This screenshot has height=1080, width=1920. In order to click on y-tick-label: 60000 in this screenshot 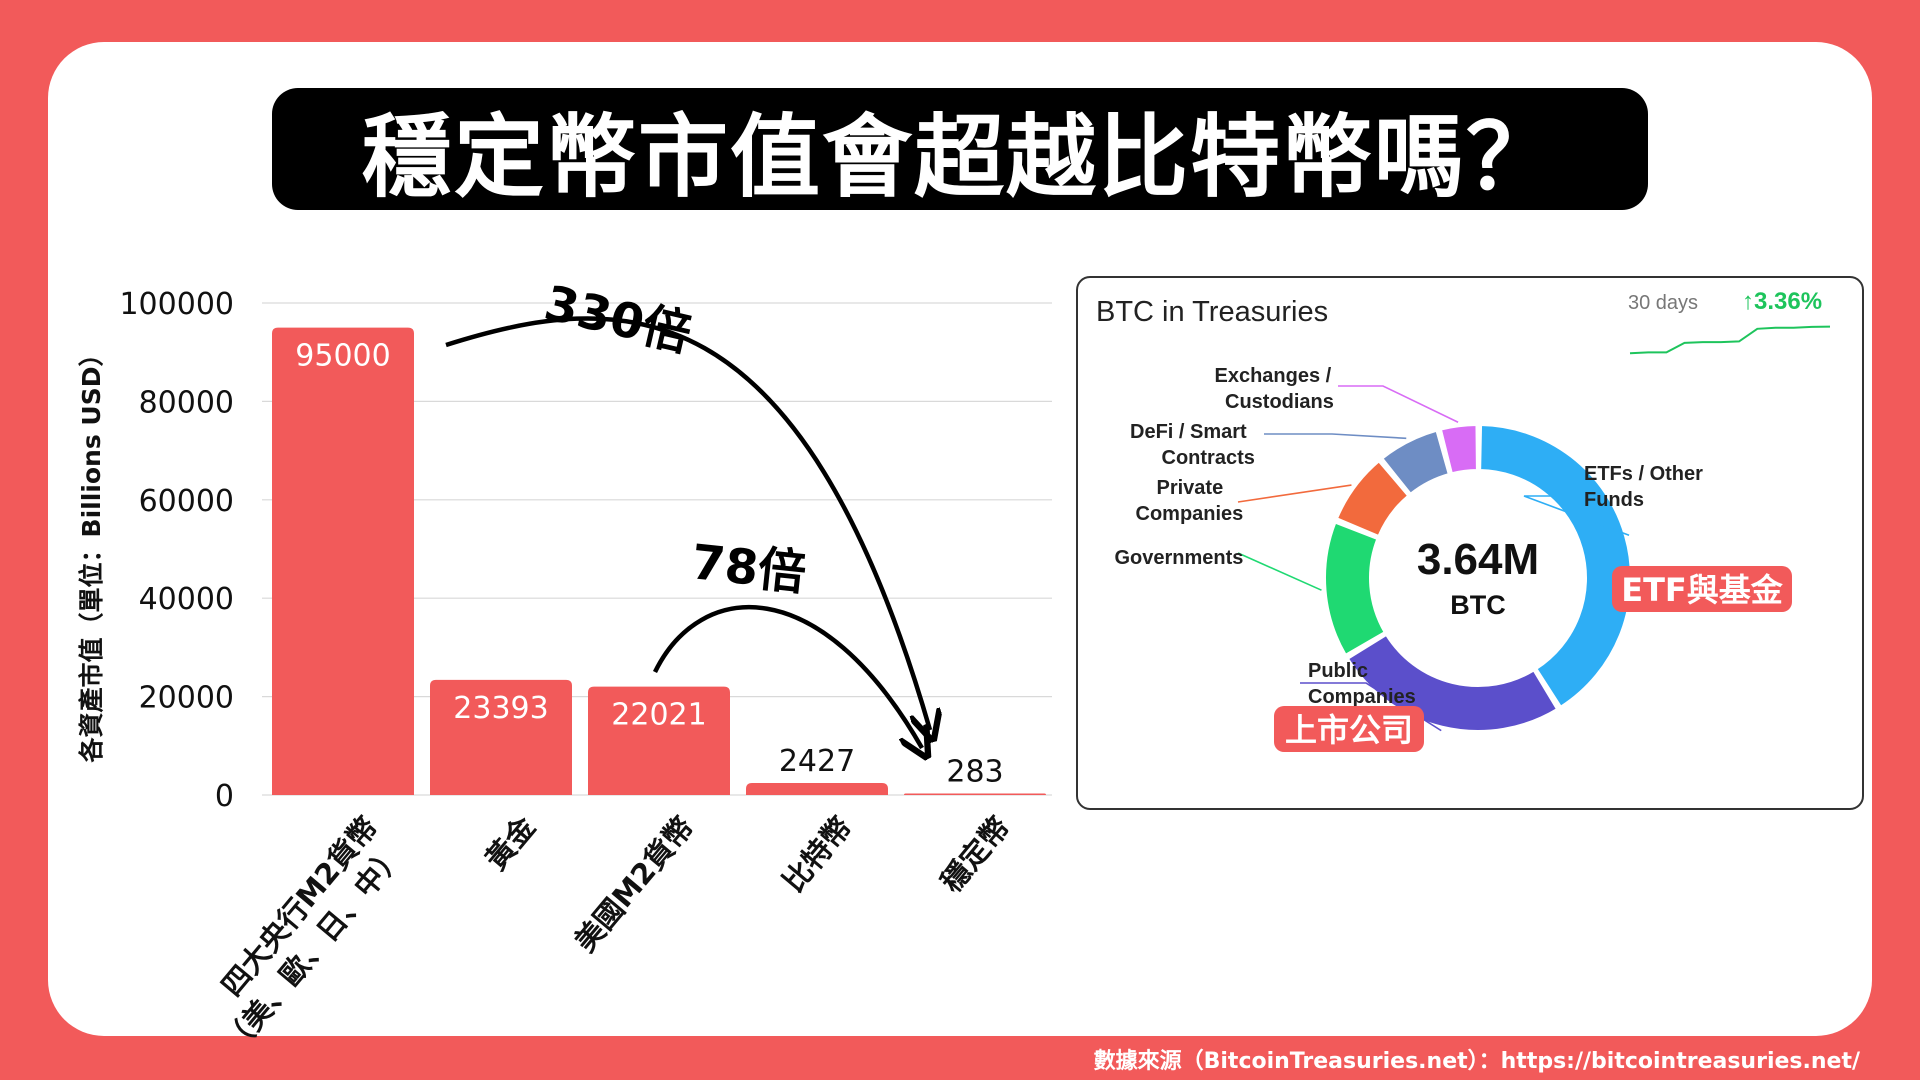, I will do `click(186, 501)`.